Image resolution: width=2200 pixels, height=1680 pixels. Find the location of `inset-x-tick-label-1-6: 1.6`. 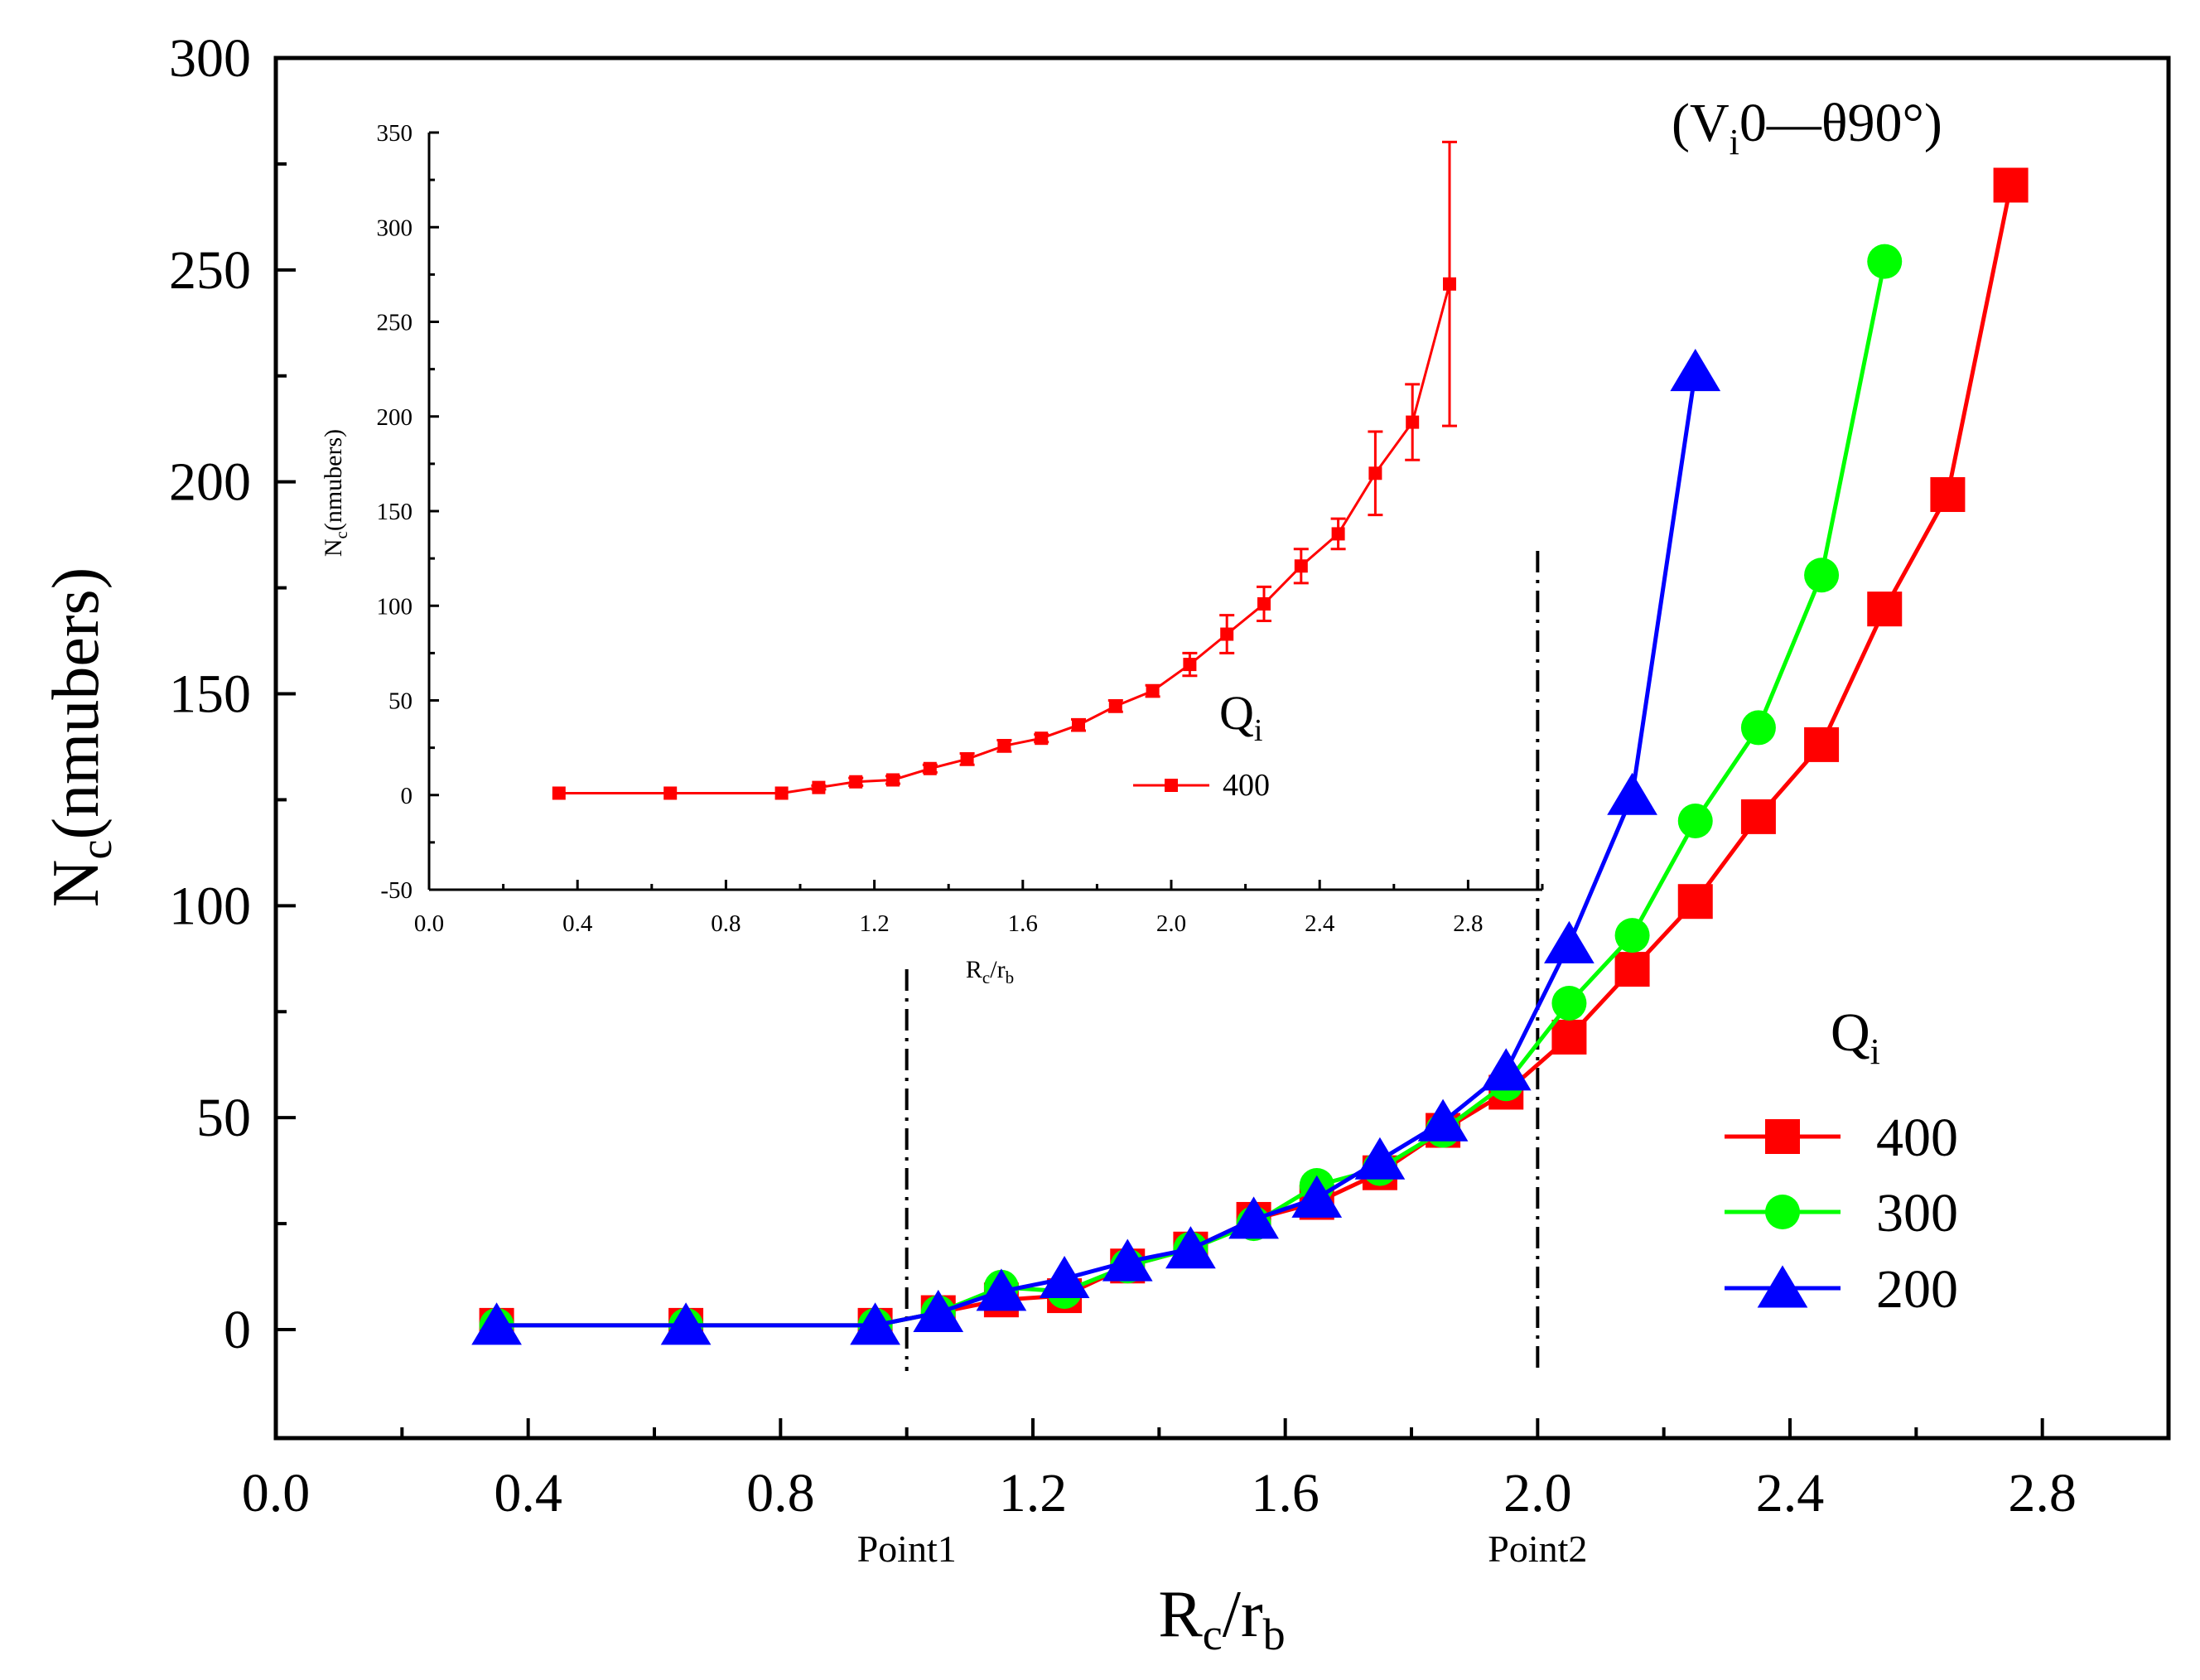

inset-x-tick-label-1-6: 1.6 is located at coordinates (1023, 923).